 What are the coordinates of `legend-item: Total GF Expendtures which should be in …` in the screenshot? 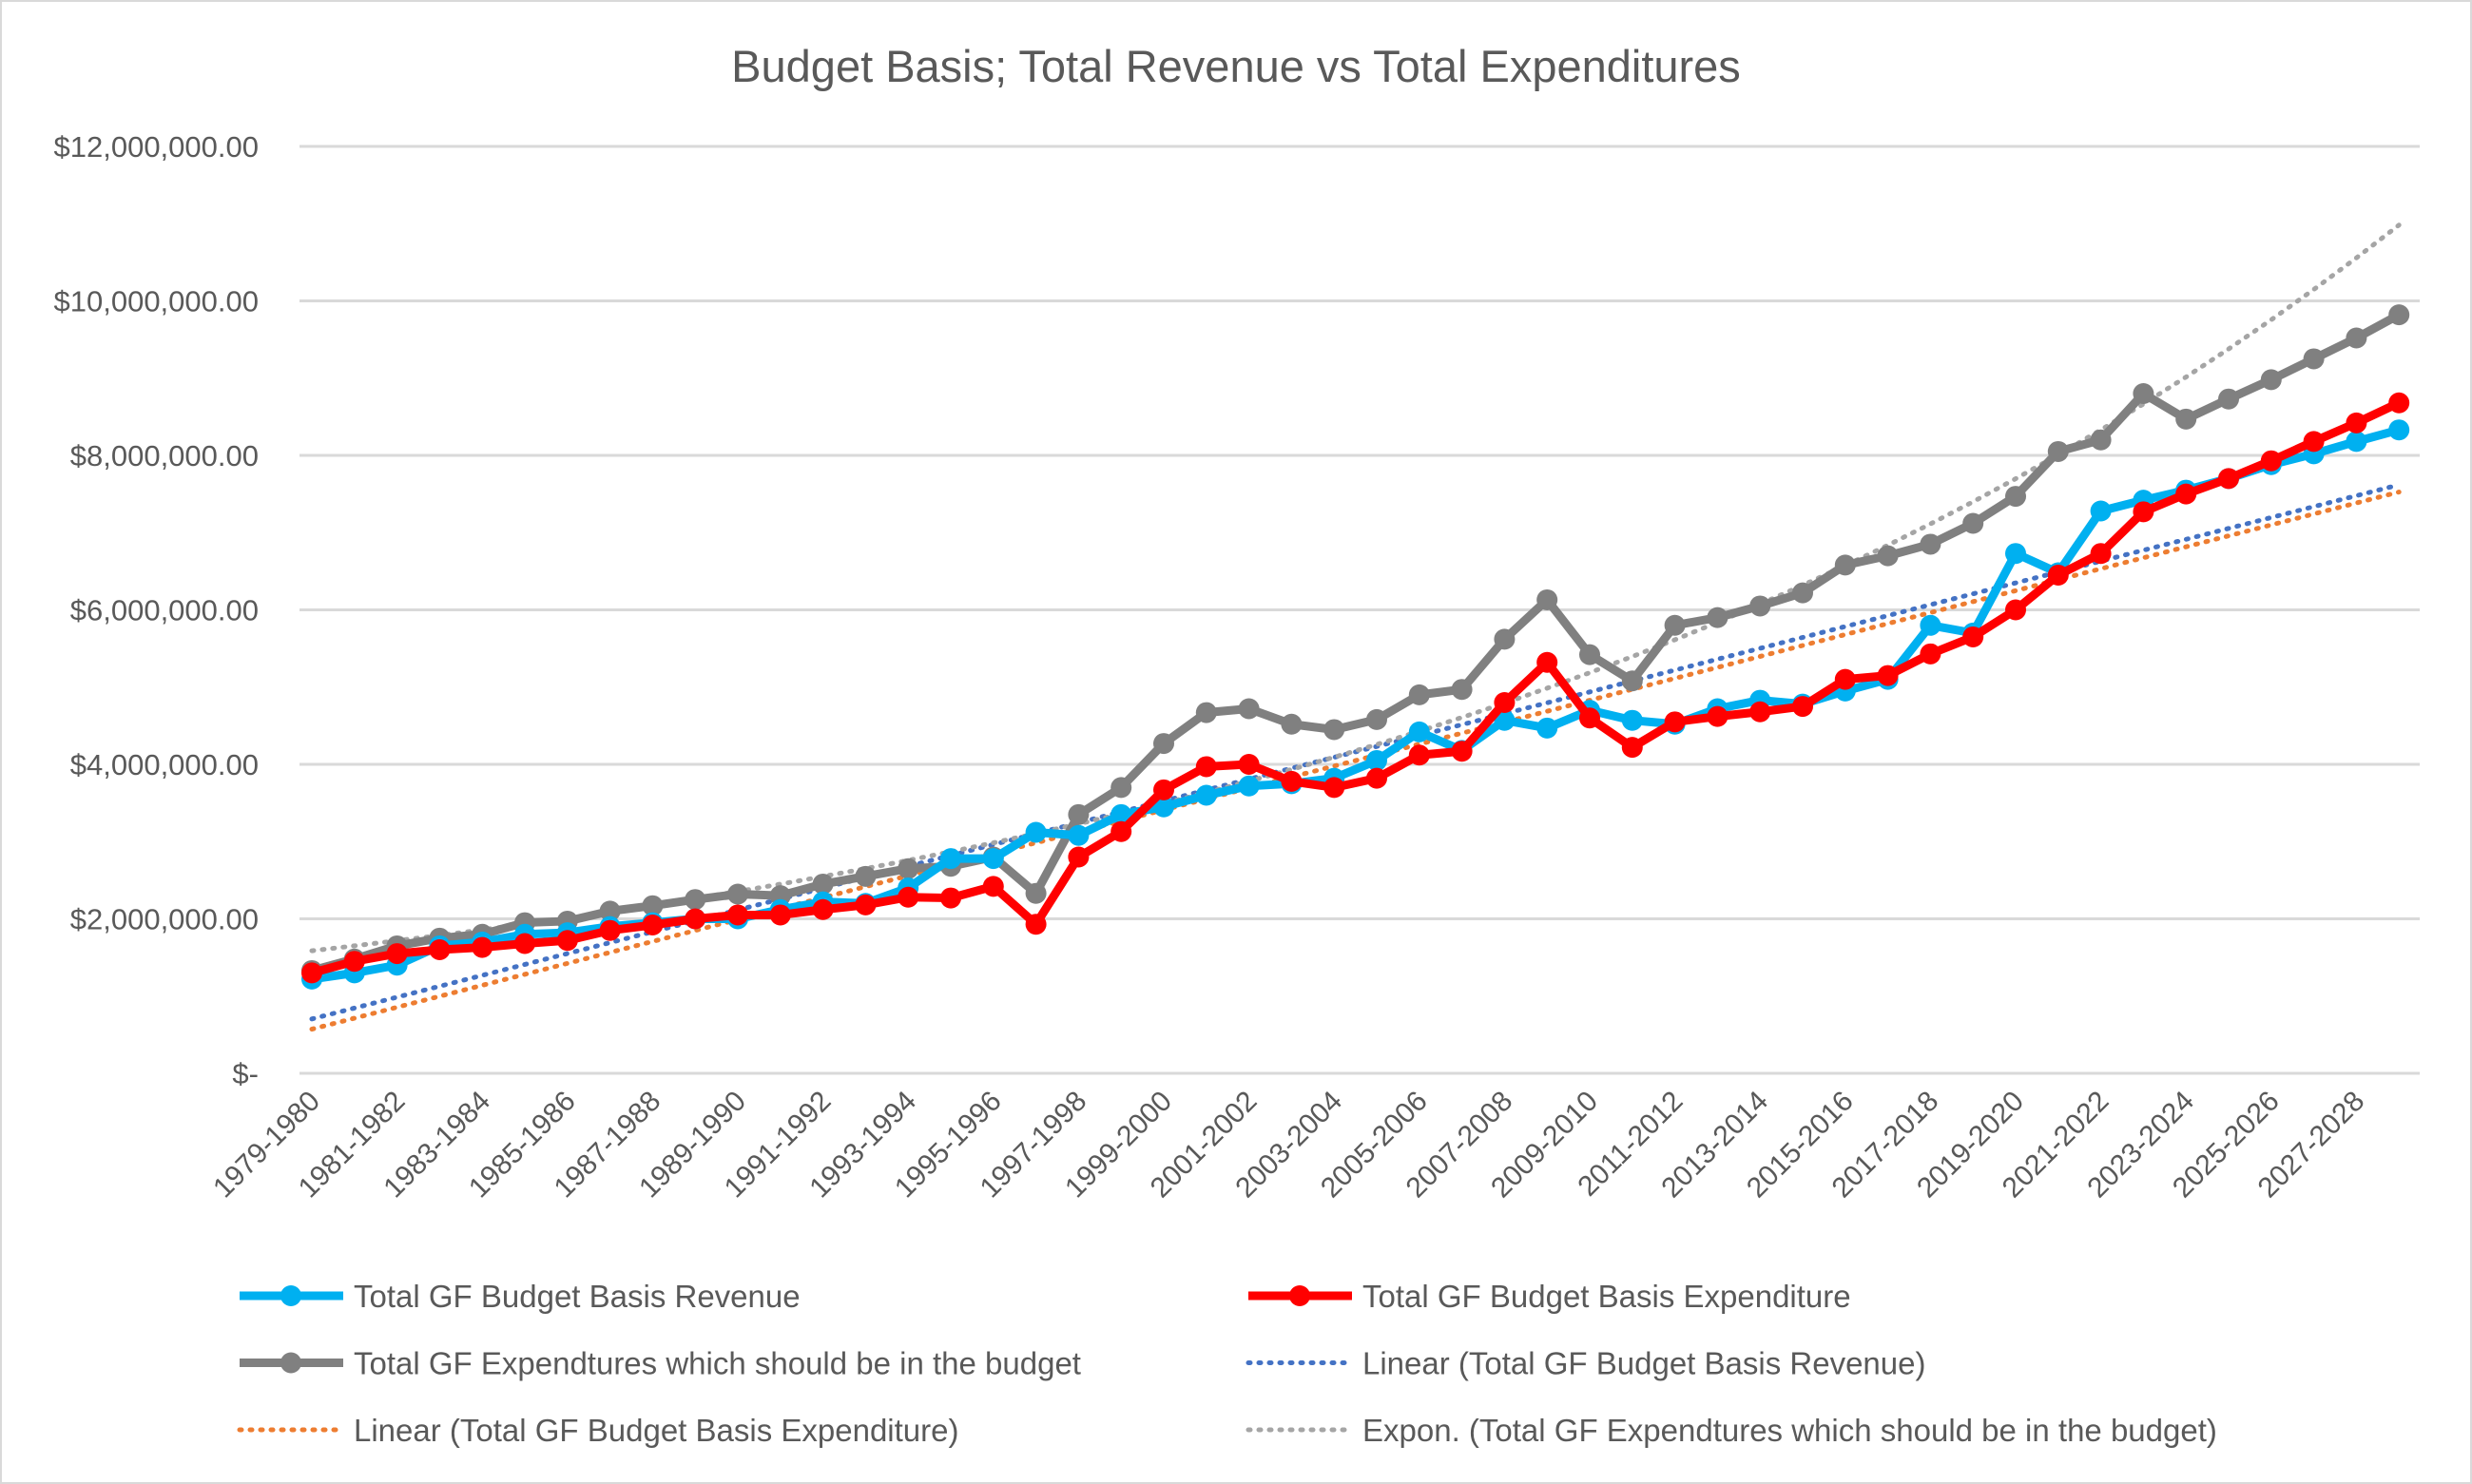 It's located at (661, 1363).